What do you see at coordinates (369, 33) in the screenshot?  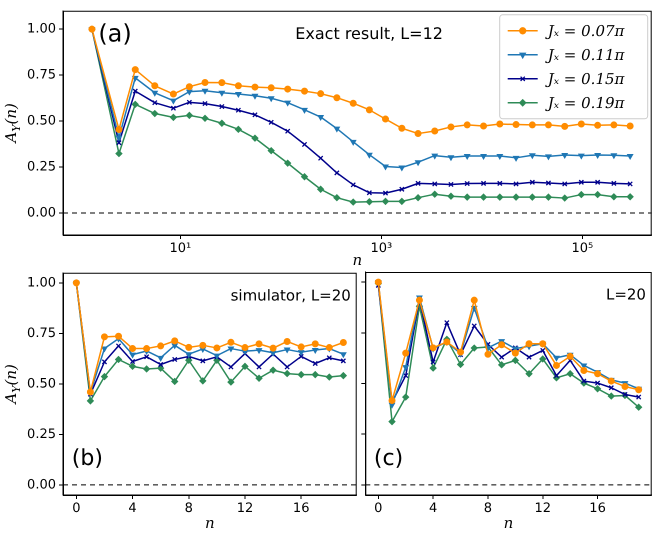 I see `annotation: Exact result, L=12` at bounding box center [369, 33].